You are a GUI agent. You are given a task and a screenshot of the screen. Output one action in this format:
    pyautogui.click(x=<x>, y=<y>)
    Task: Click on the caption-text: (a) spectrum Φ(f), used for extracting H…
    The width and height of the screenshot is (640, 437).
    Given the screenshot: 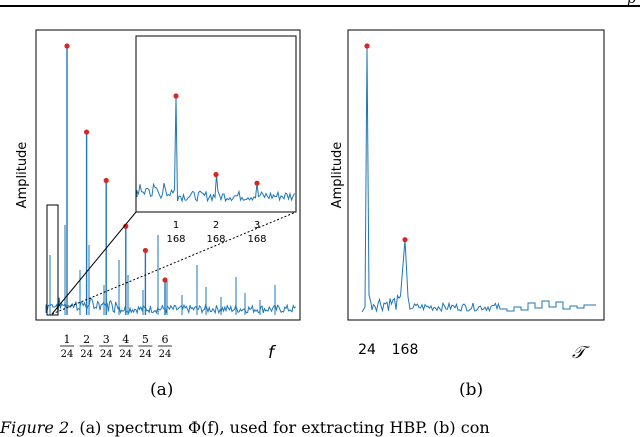 What is the action you would take?
    pyautogui.click(x=284, y=427)
    